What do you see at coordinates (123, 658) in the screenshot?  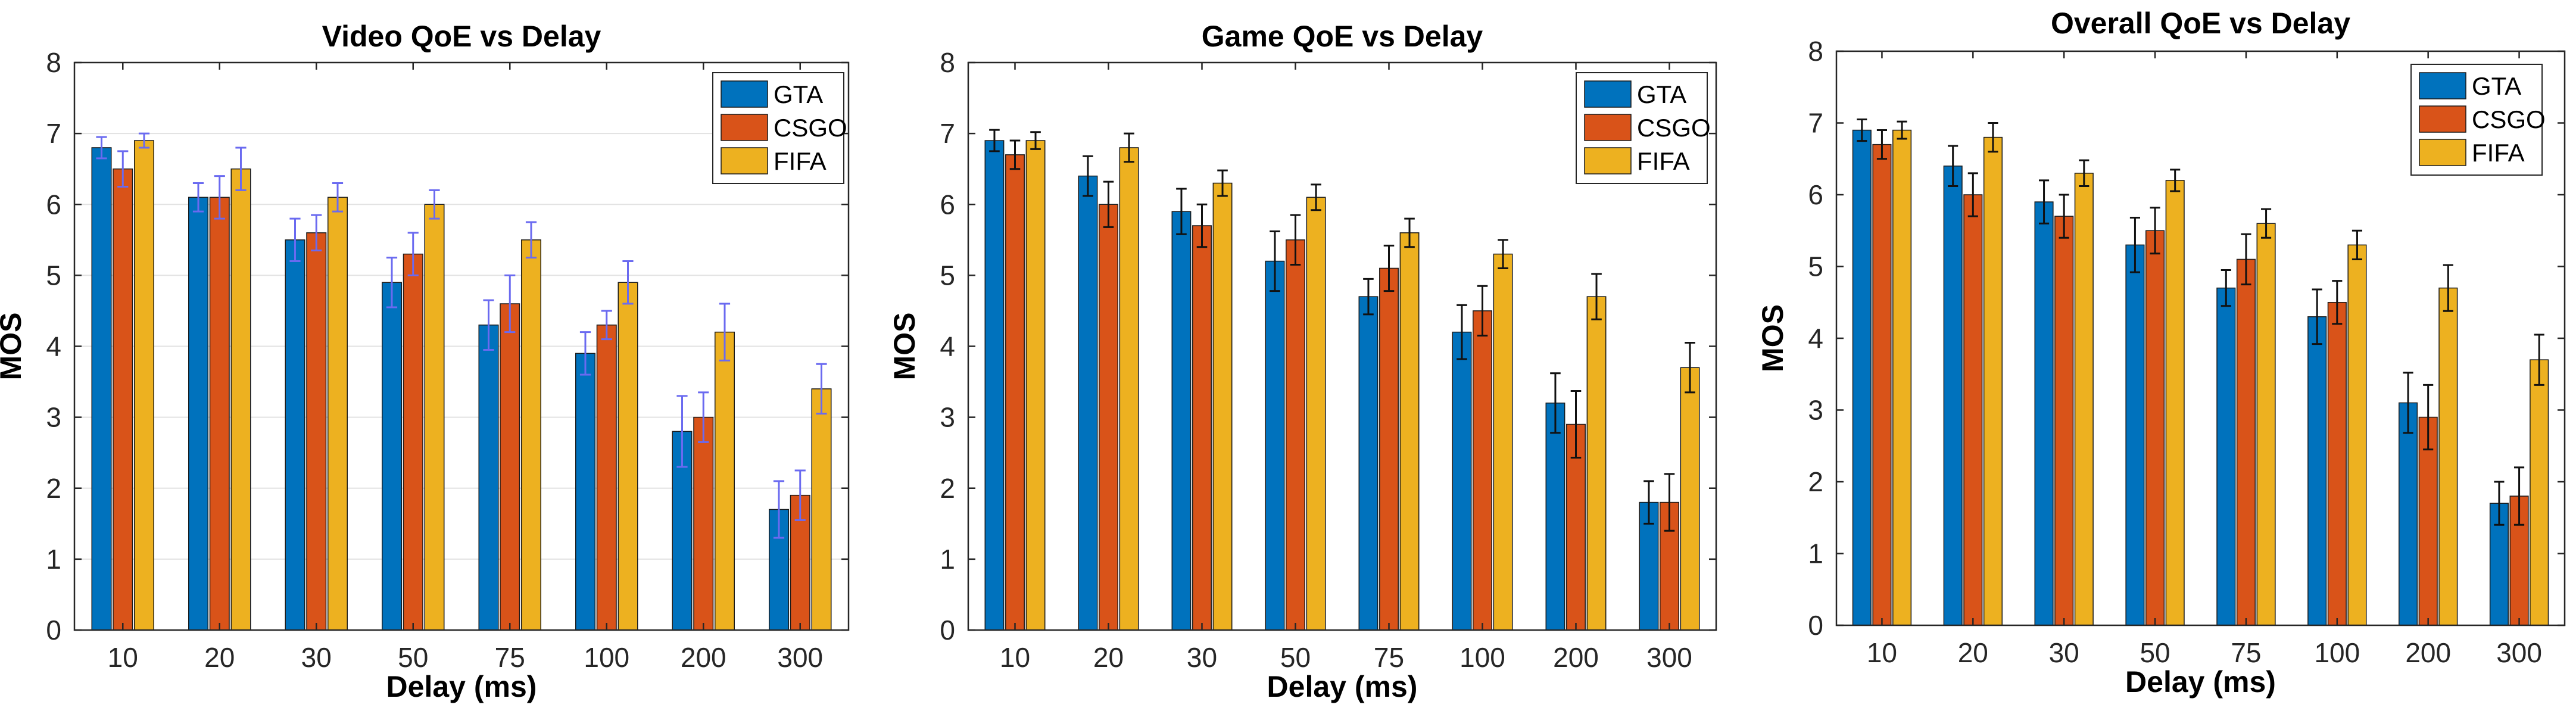 I see `x-tick-label: 10` at bounding box center [123, 658].